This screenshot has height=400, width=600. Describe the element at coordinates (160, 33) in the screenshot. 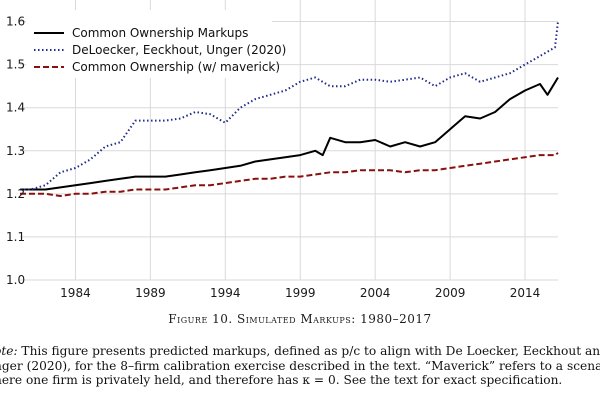

I see `legend-label-common-ownership: Common Ownership Markups` at that location.